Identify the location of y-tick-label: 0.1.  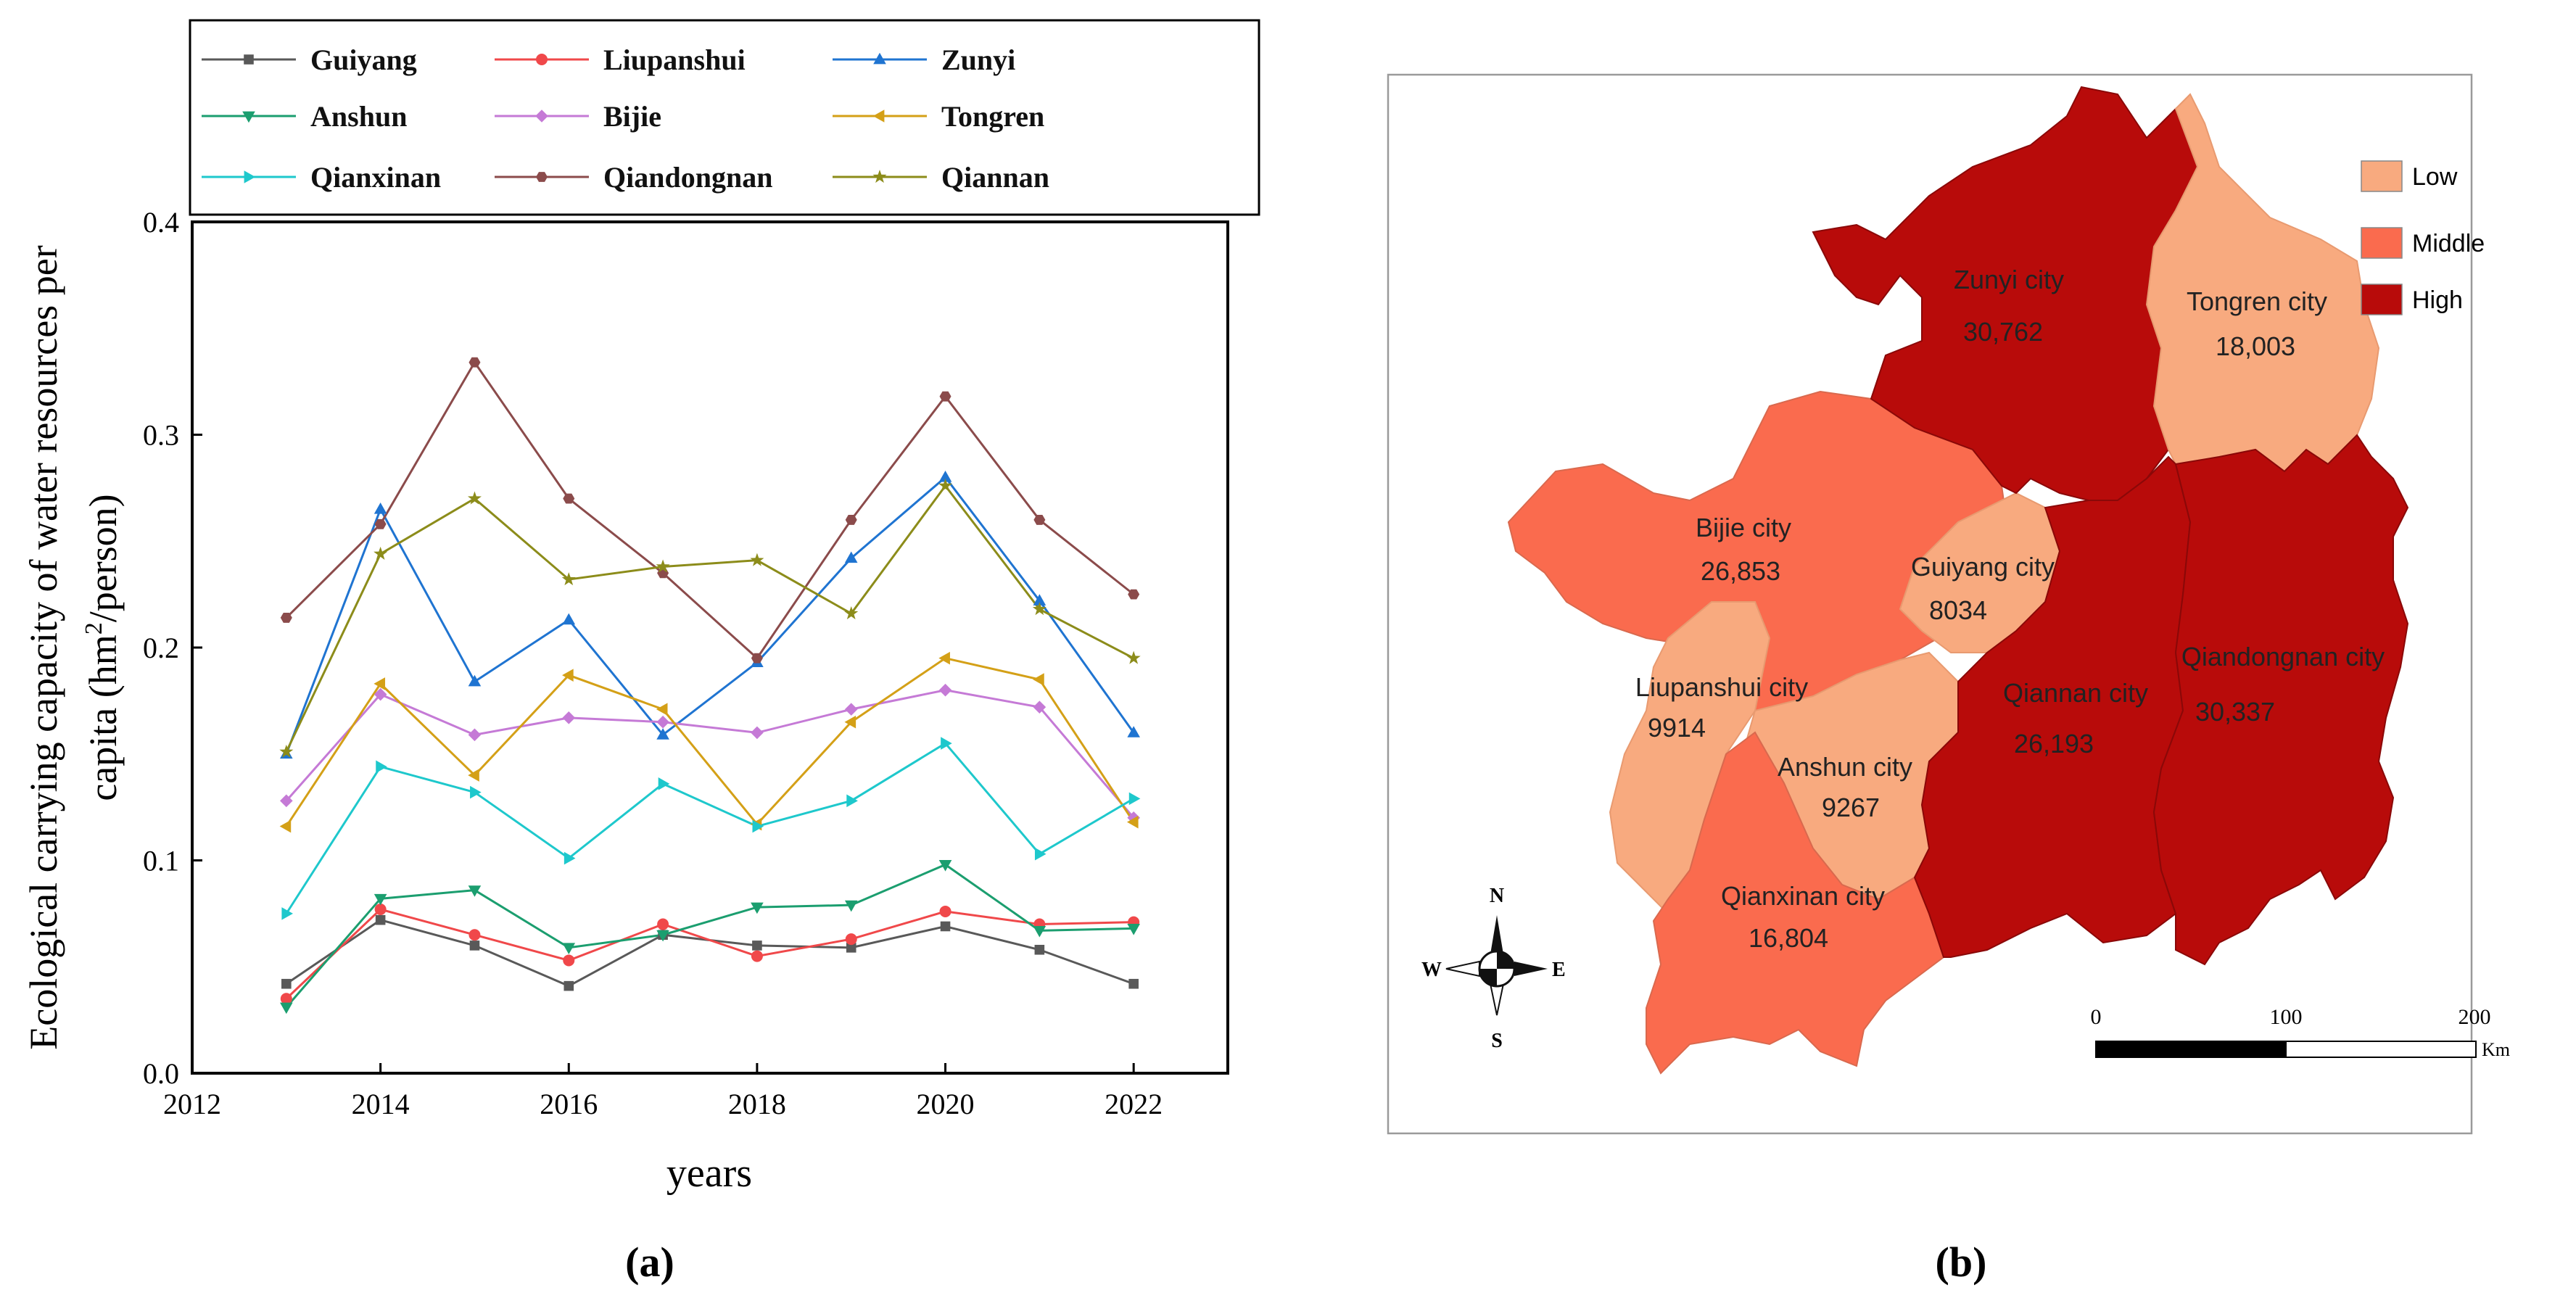
(161, 861).